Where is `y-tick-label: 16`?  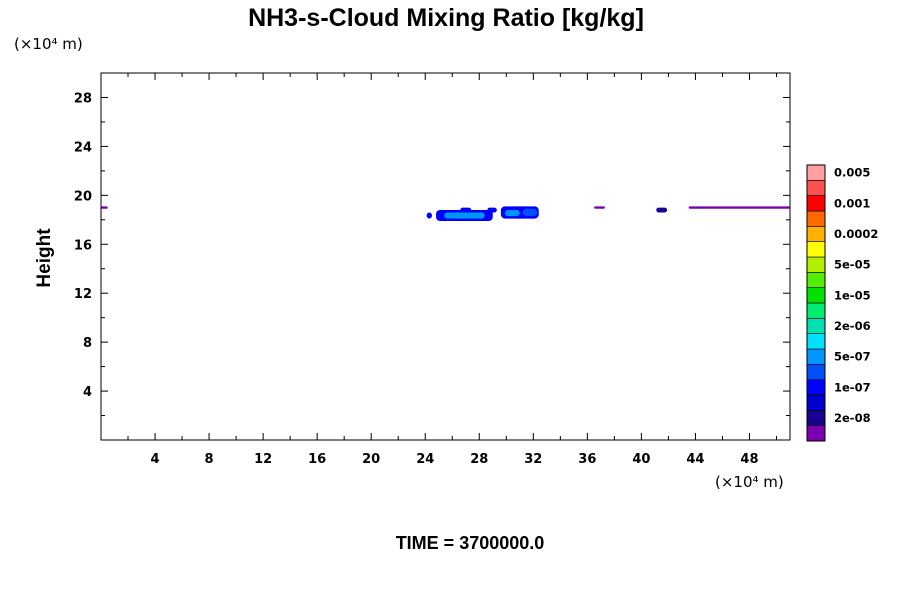 y-tick-label: 16 is located at coordinates (83, 245).